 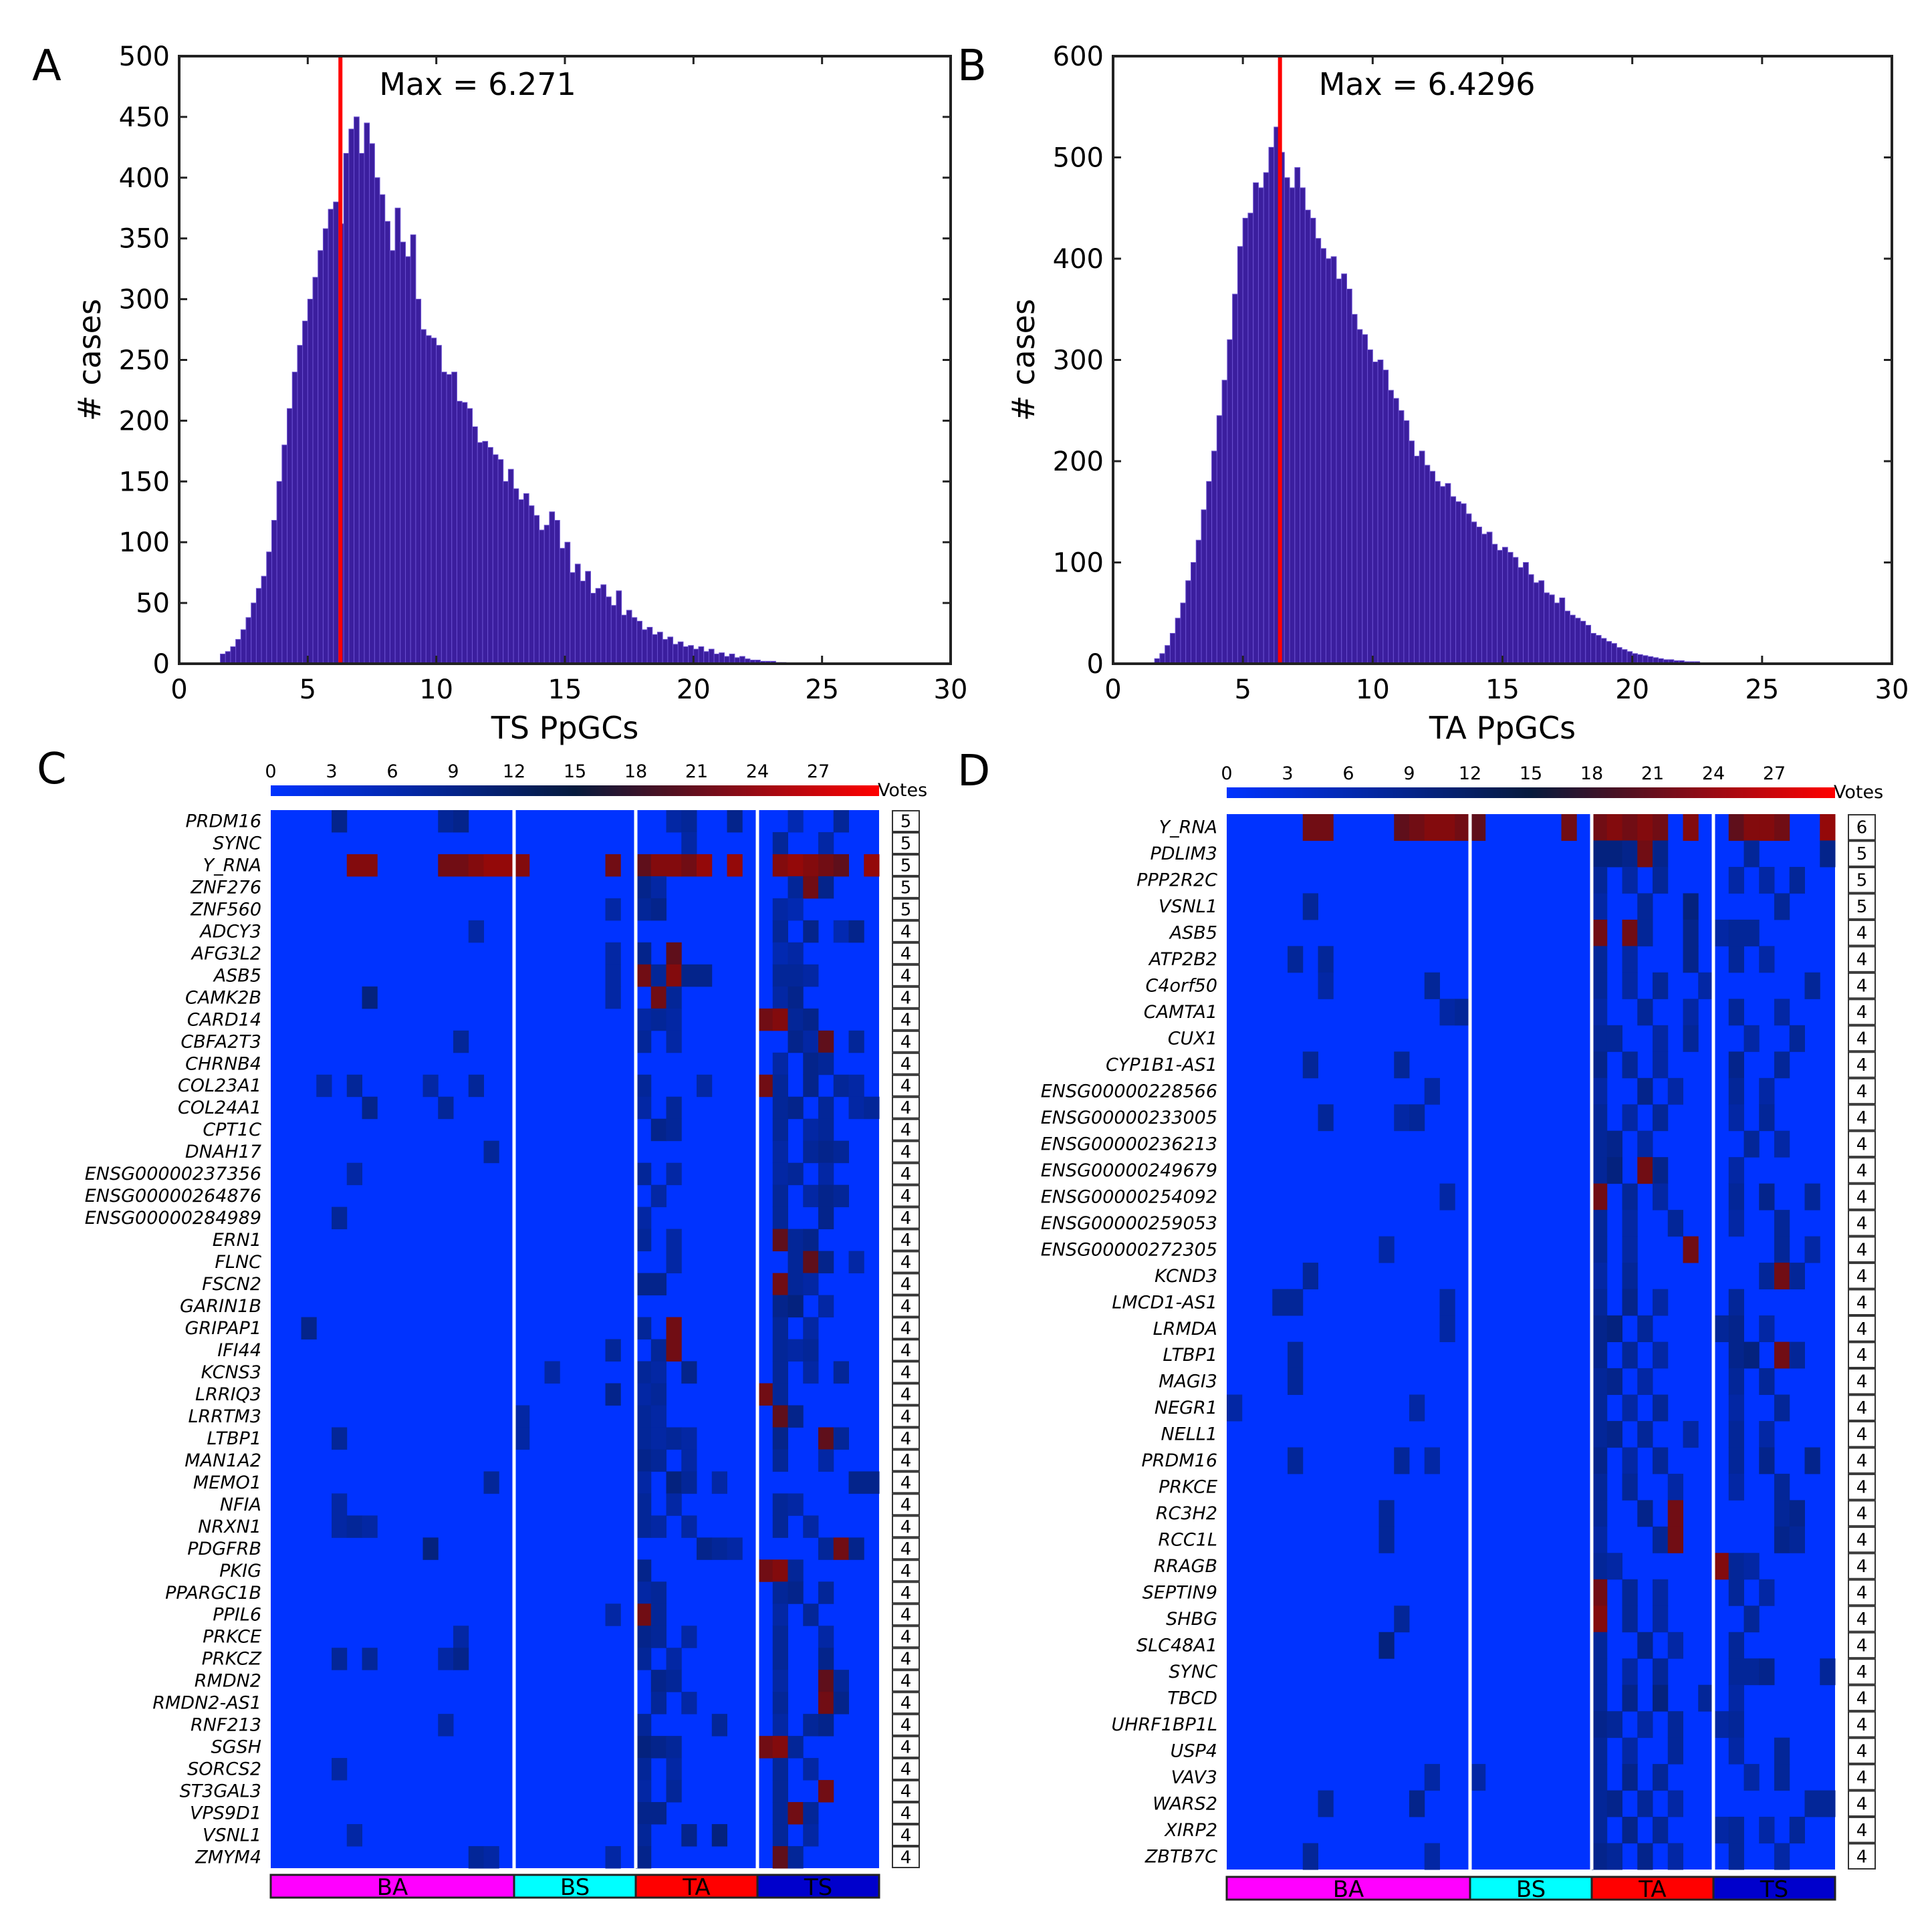 What do you see at coordinates (1179, 1593) in the screenshot?
I see `gene-label: SEPTIN9` at bounding box center [1179, 1593].